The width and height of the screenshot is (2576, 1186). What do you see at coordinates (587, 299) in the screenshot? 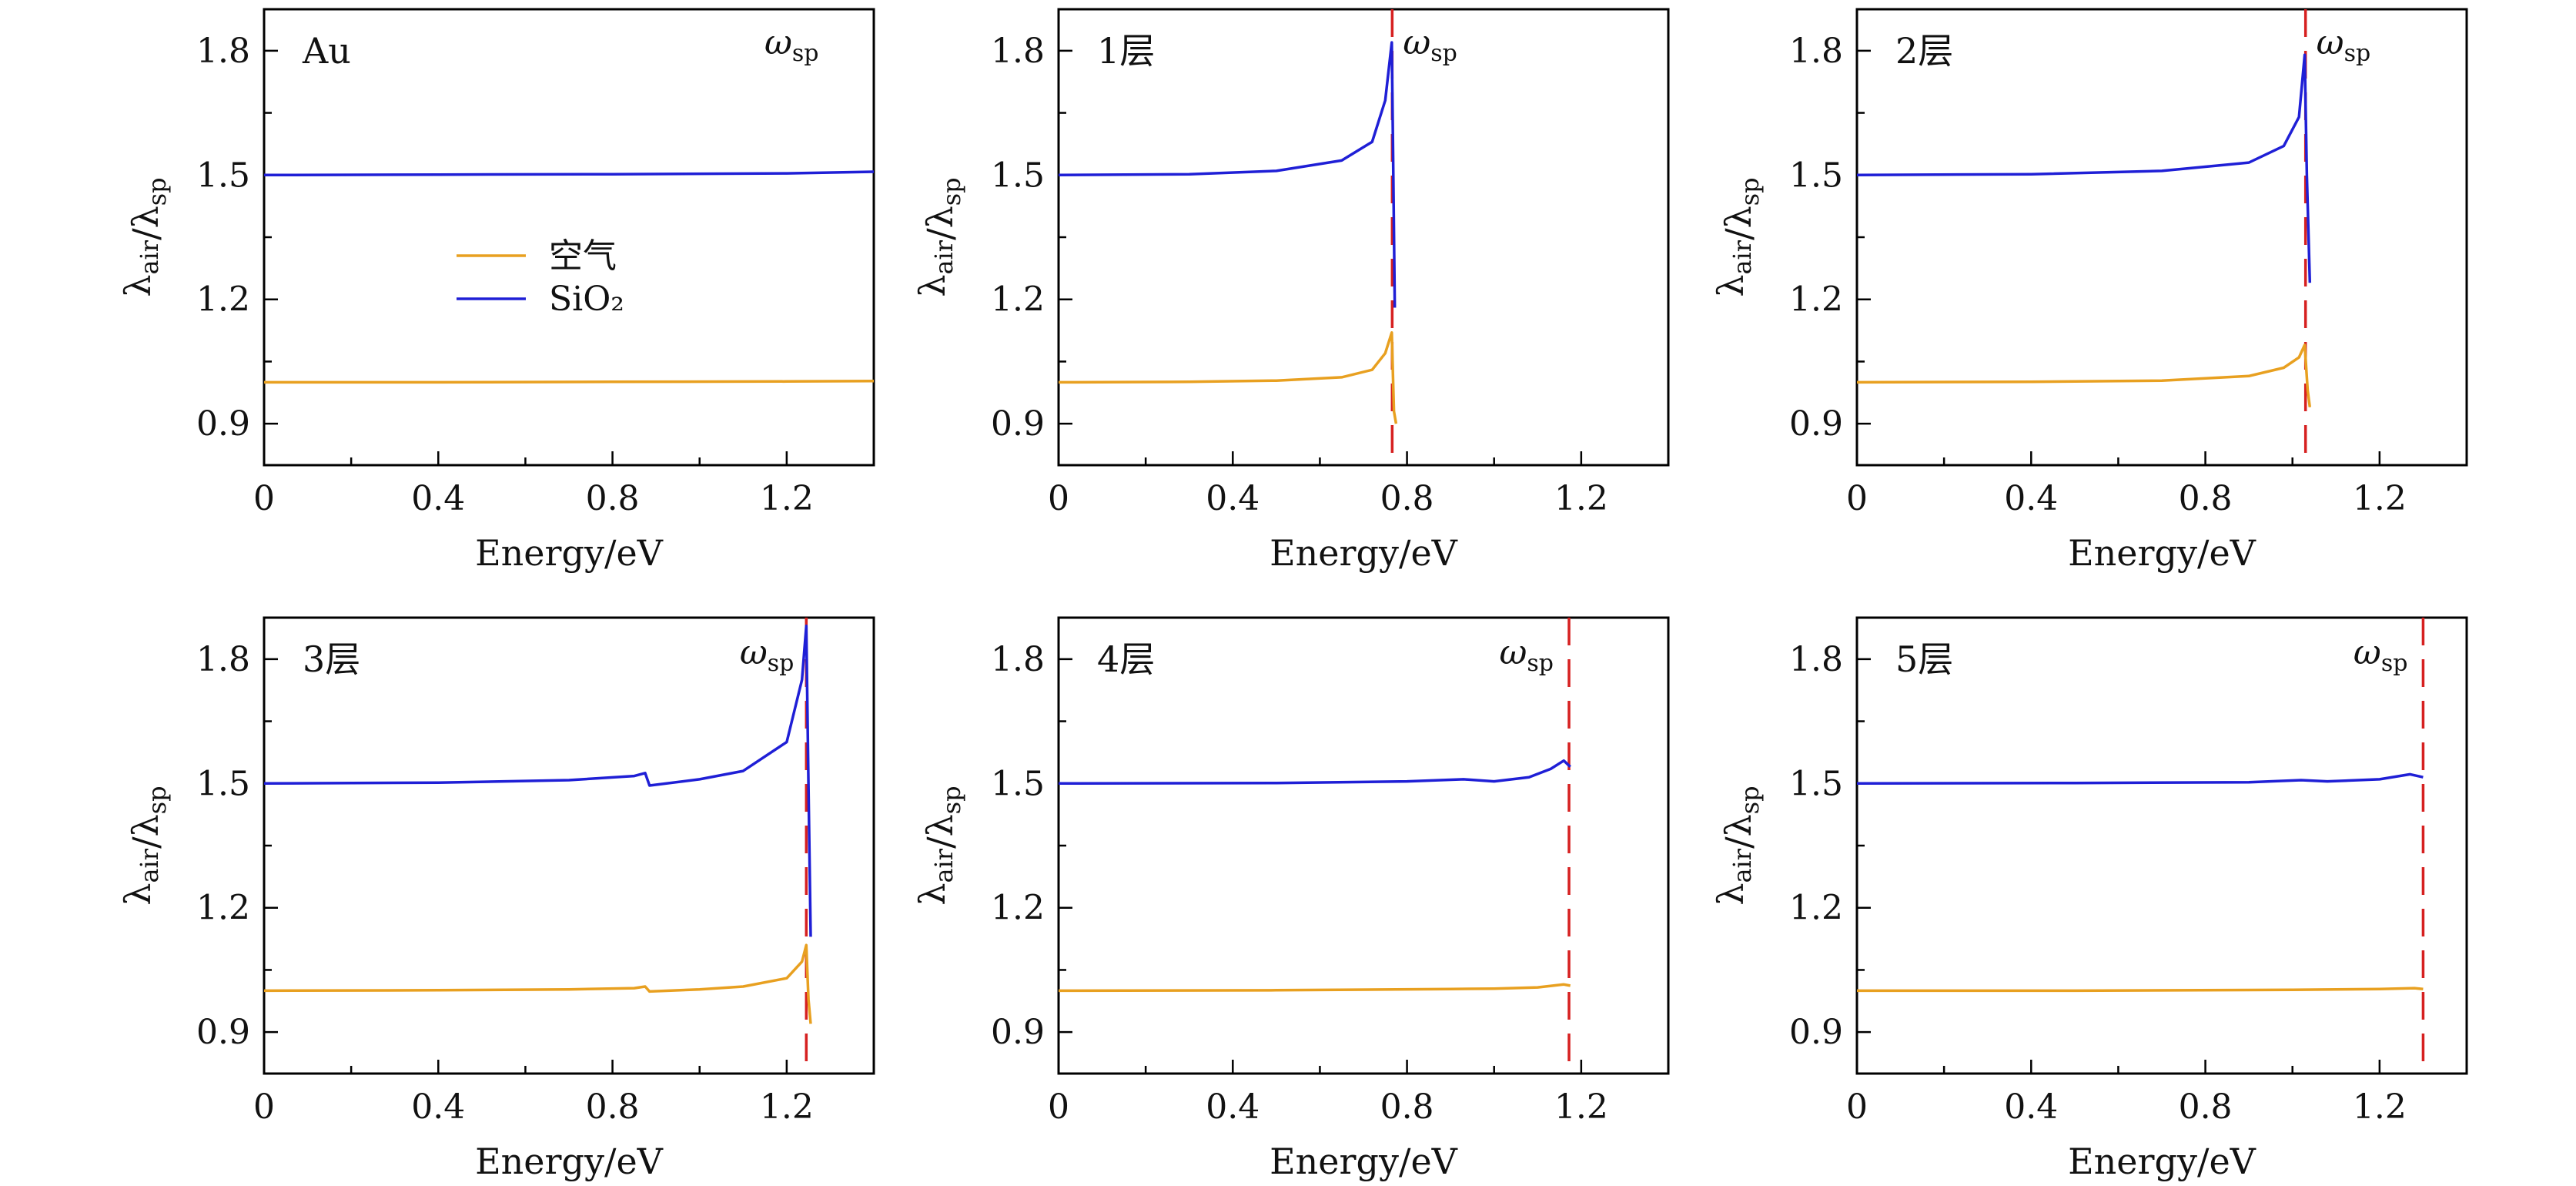
I see `legend-label: SiO₂` at bounding box center [587, 299].